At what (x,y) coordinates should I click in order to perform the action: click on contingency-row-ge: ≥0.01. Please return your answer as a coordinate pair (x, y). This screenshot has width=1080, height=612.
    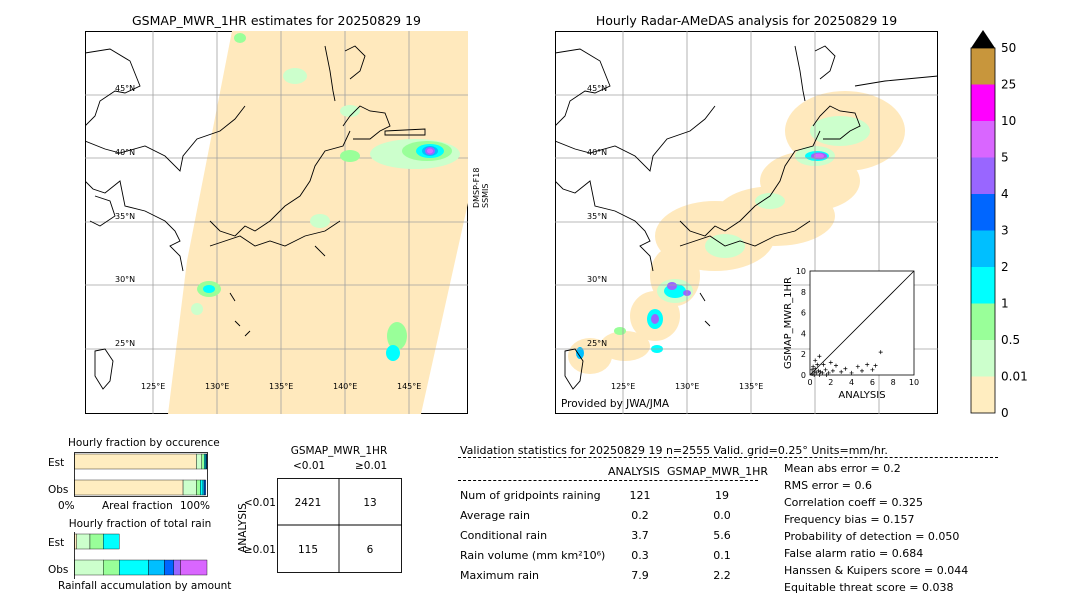
    Looking at the image, I should click on (260, 550).